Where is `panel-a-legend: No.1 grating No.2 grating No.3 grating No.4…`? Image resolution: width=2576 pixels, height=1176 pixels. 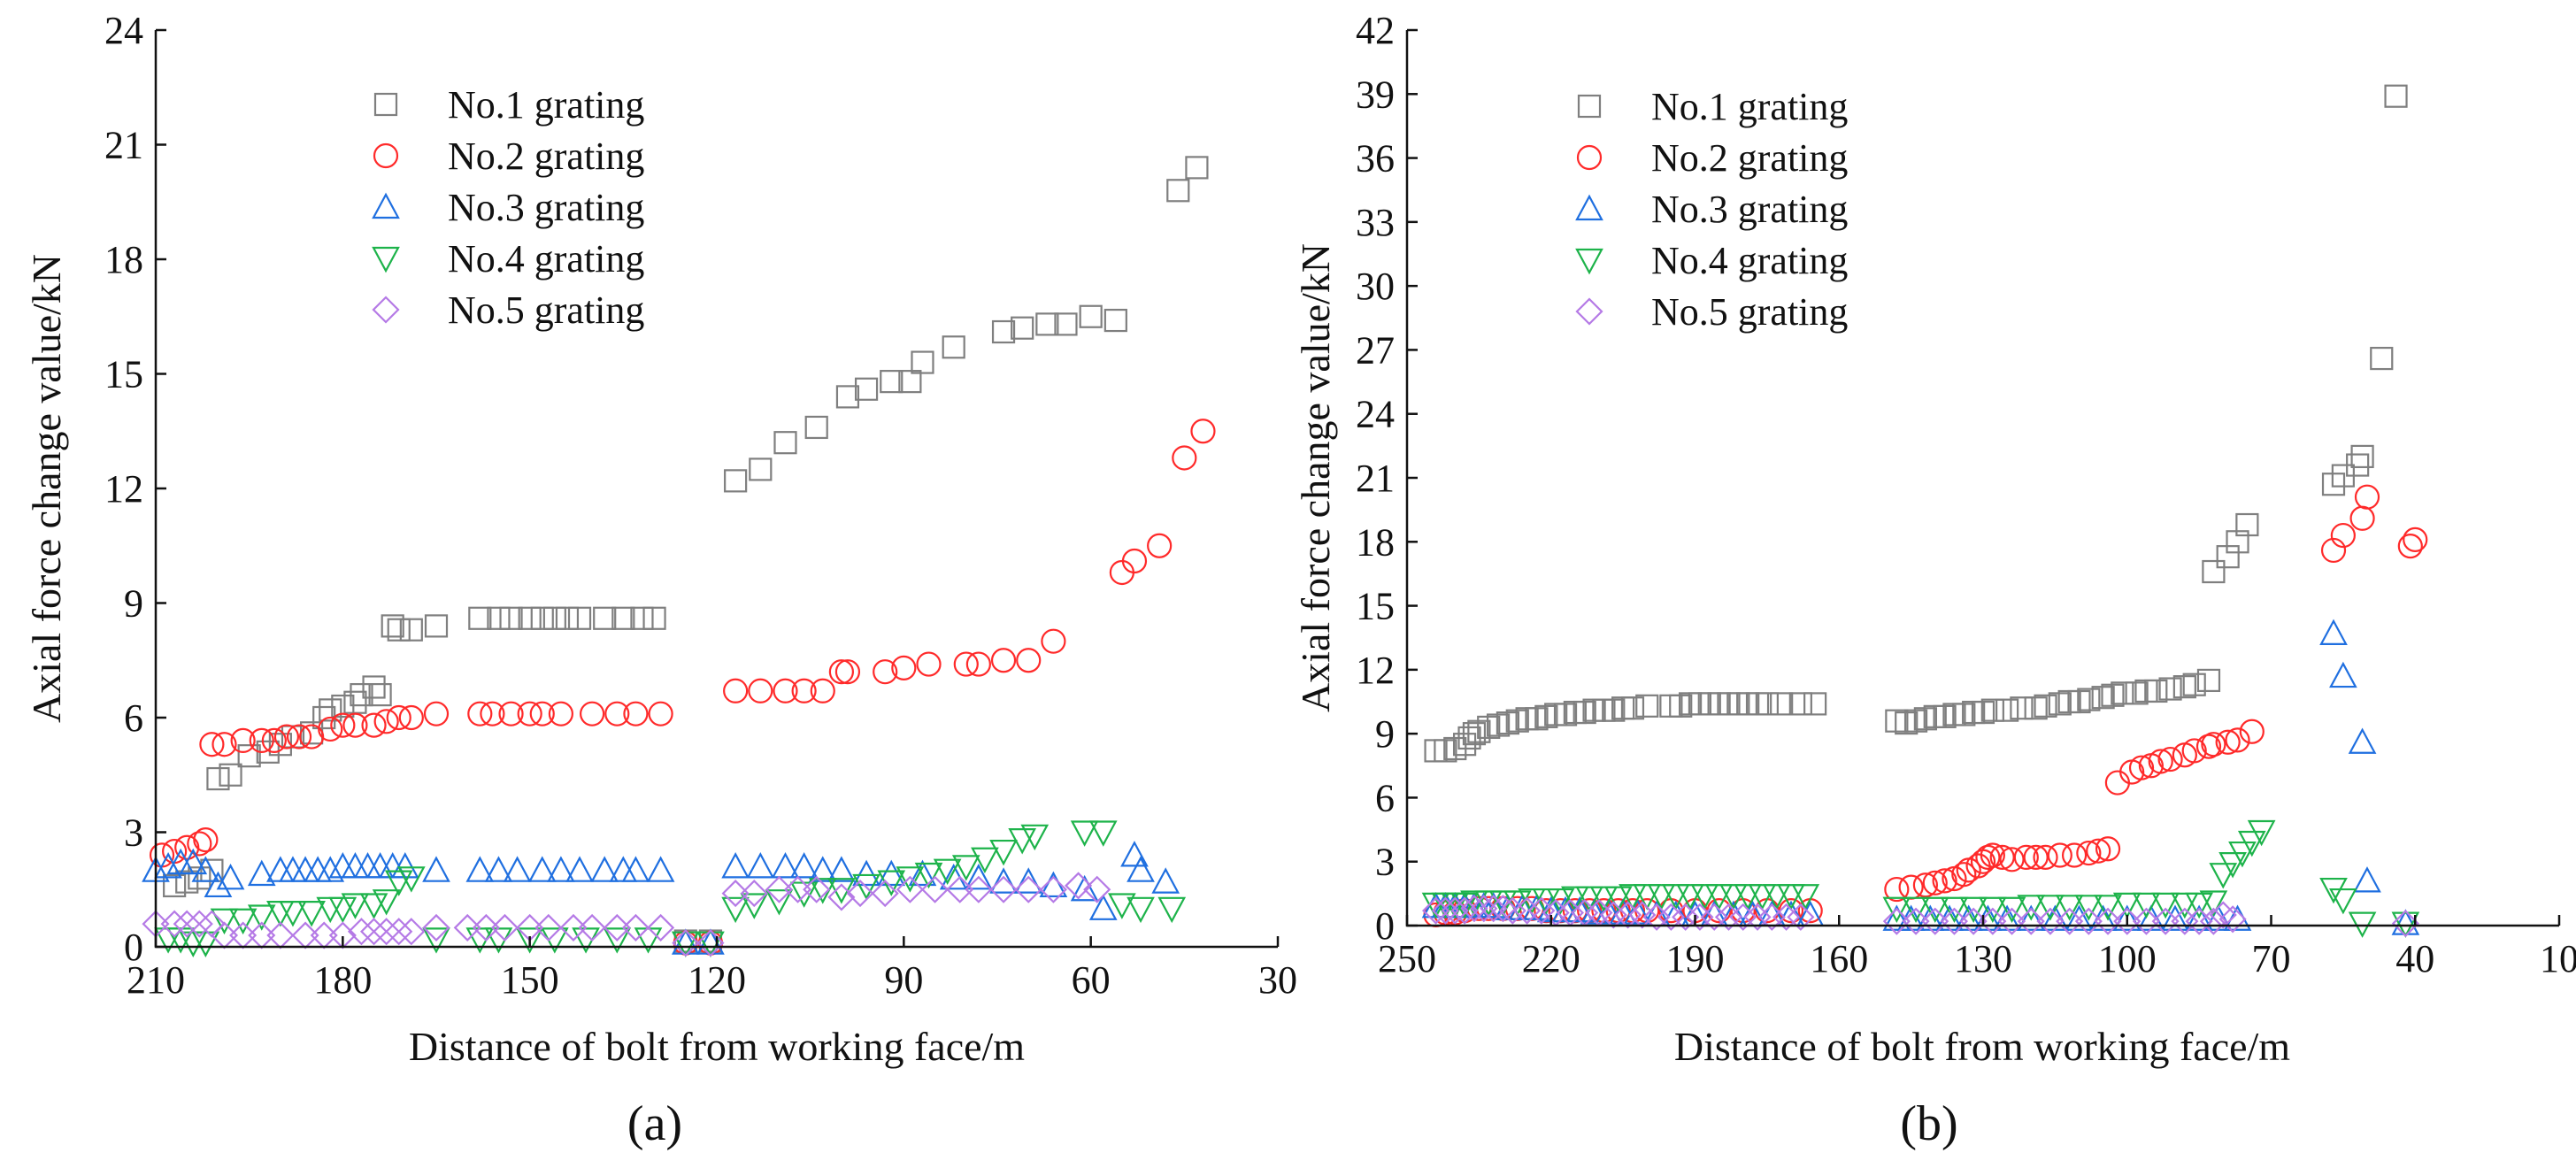
panel-a-legend: No.1 grating No.2 grating No.3 grating No.4… is located at coordinates (508, 207).